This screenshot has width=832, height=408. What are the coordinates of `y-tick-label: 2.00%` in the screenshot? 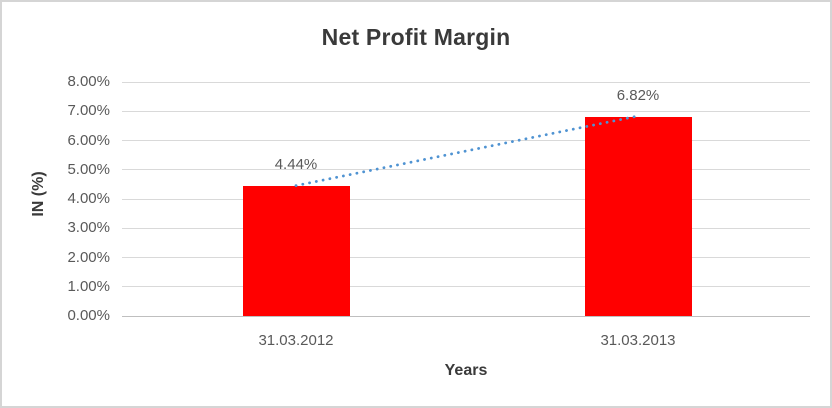 It's located at (88, 257).